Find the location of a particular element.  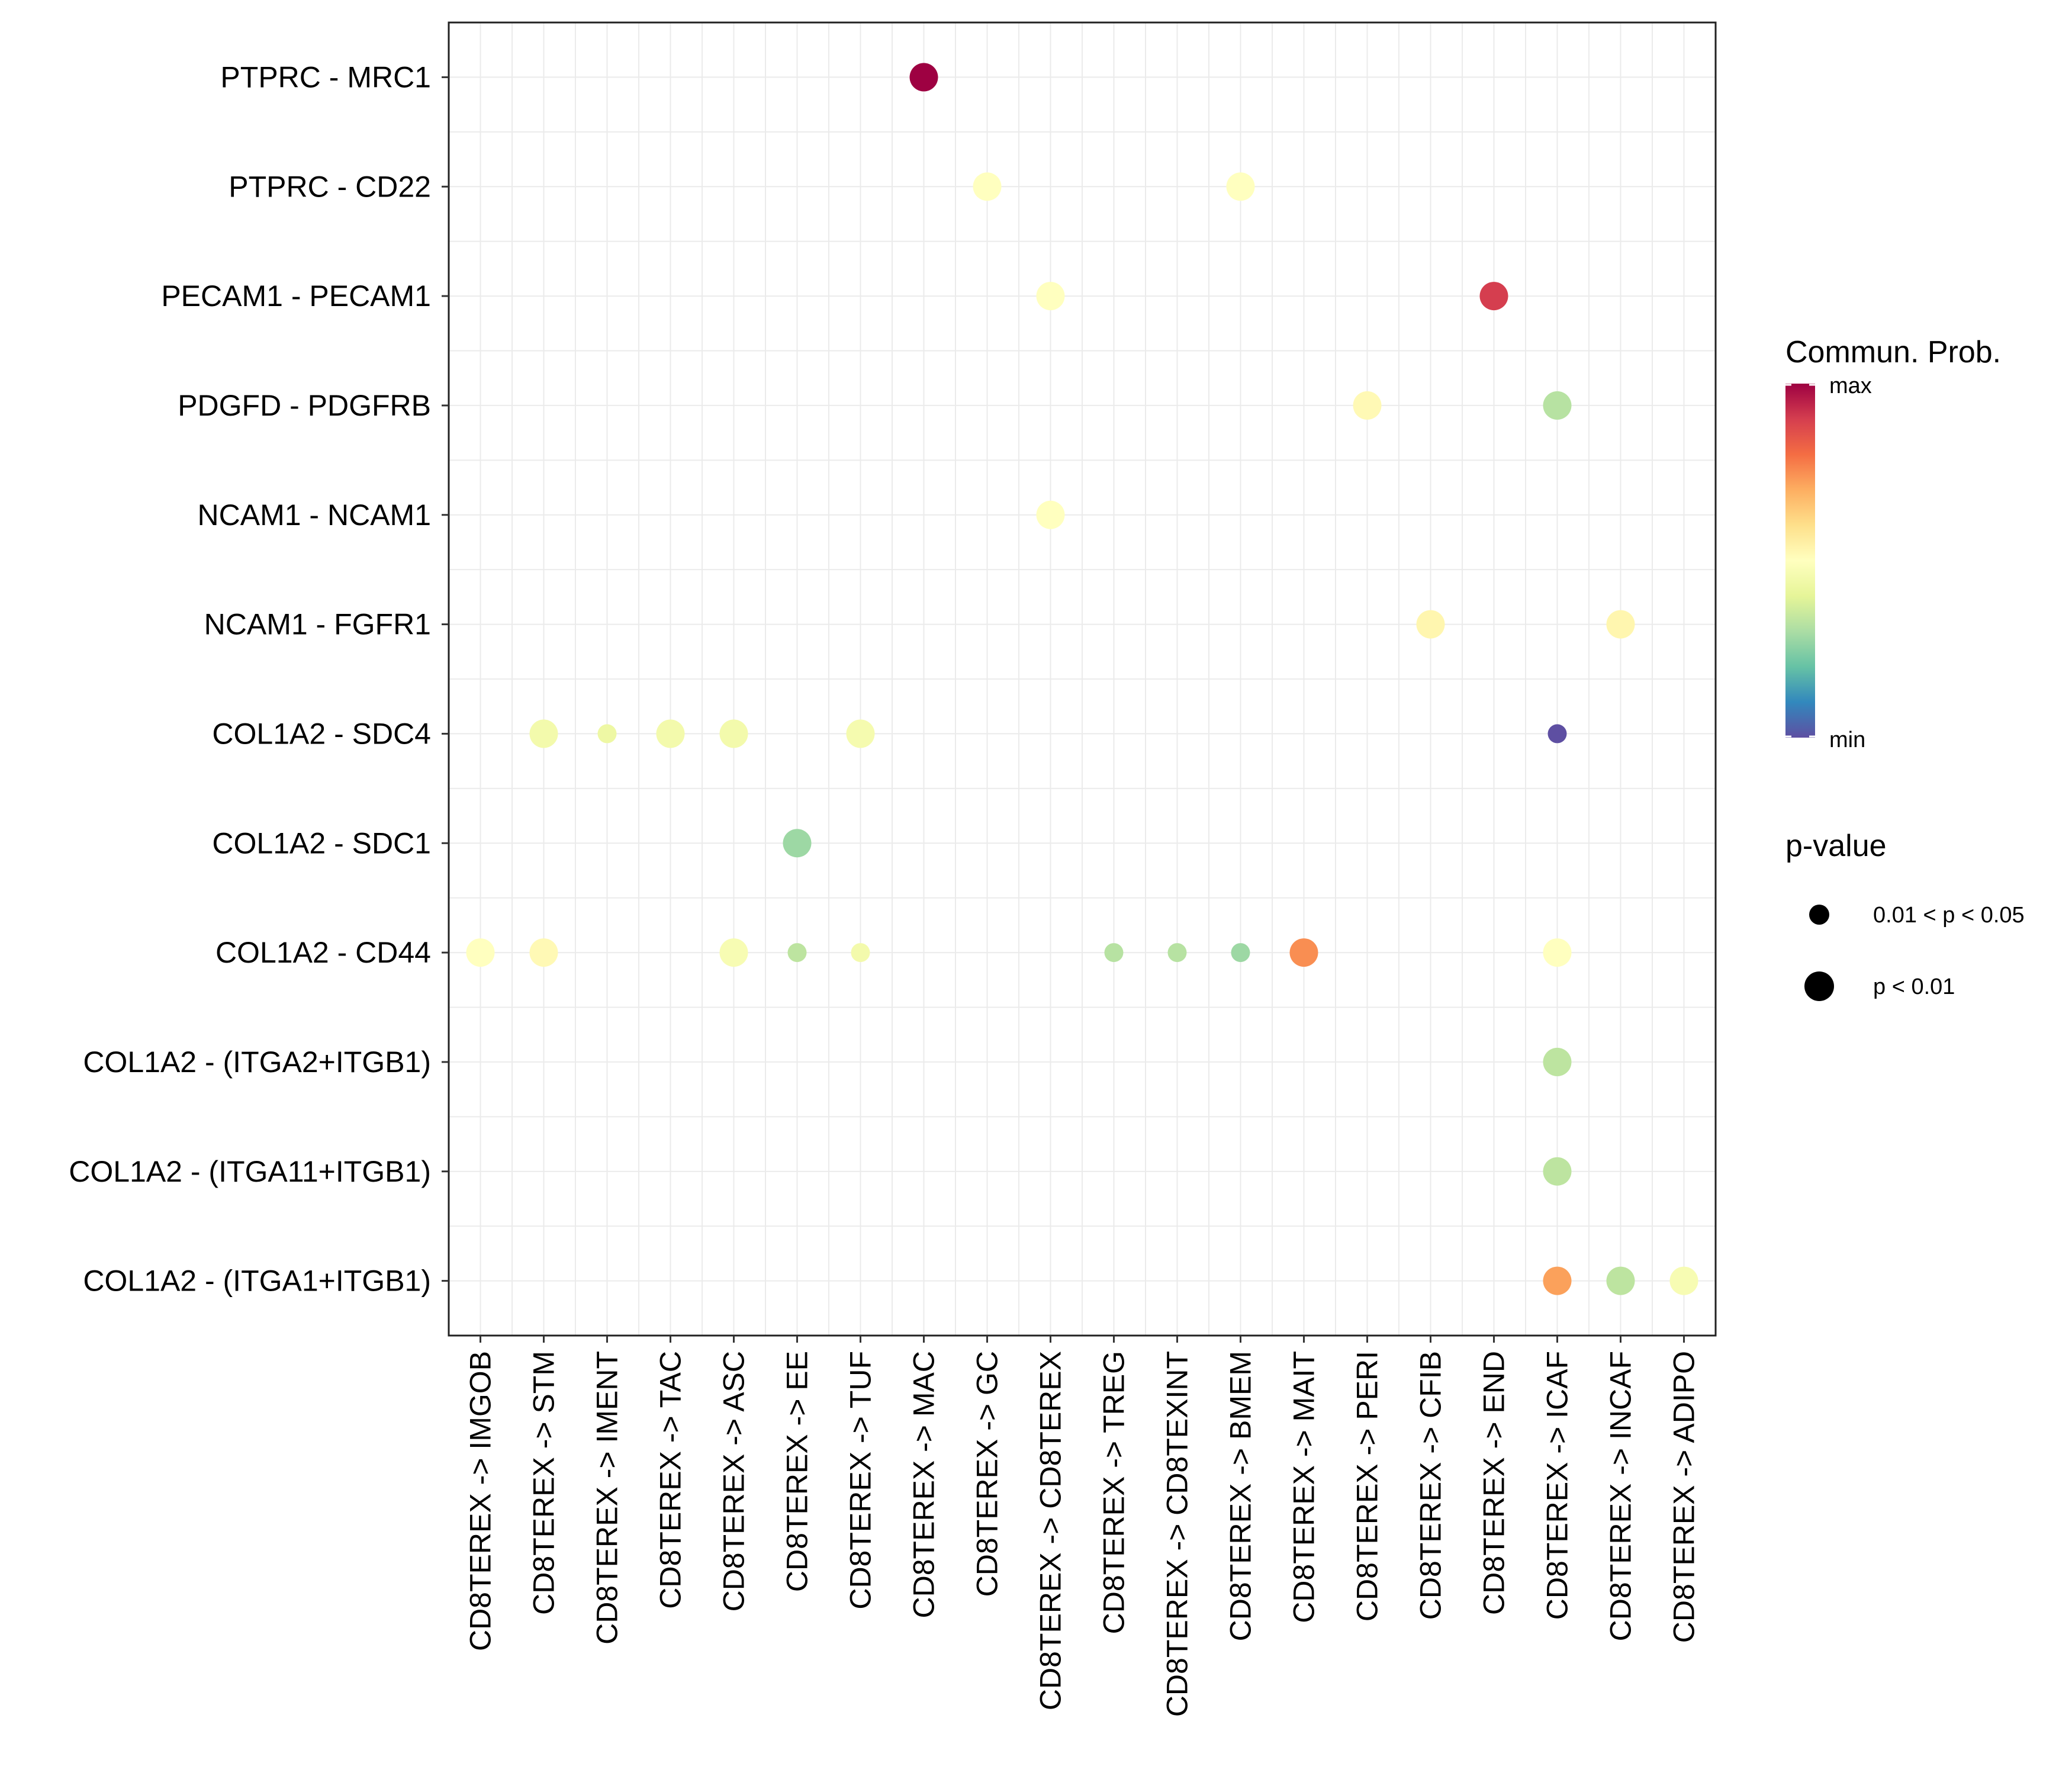

y-tick-label: NCAM1 - NCAM1 is located at coordinates (314, 515).